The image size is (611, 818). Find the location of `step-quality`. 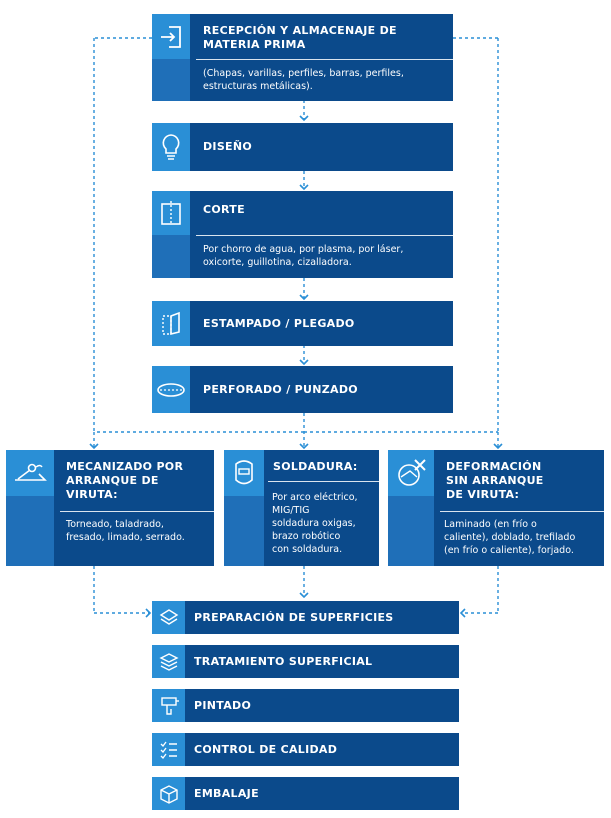

step-quality is located at coordinates (305, 749).